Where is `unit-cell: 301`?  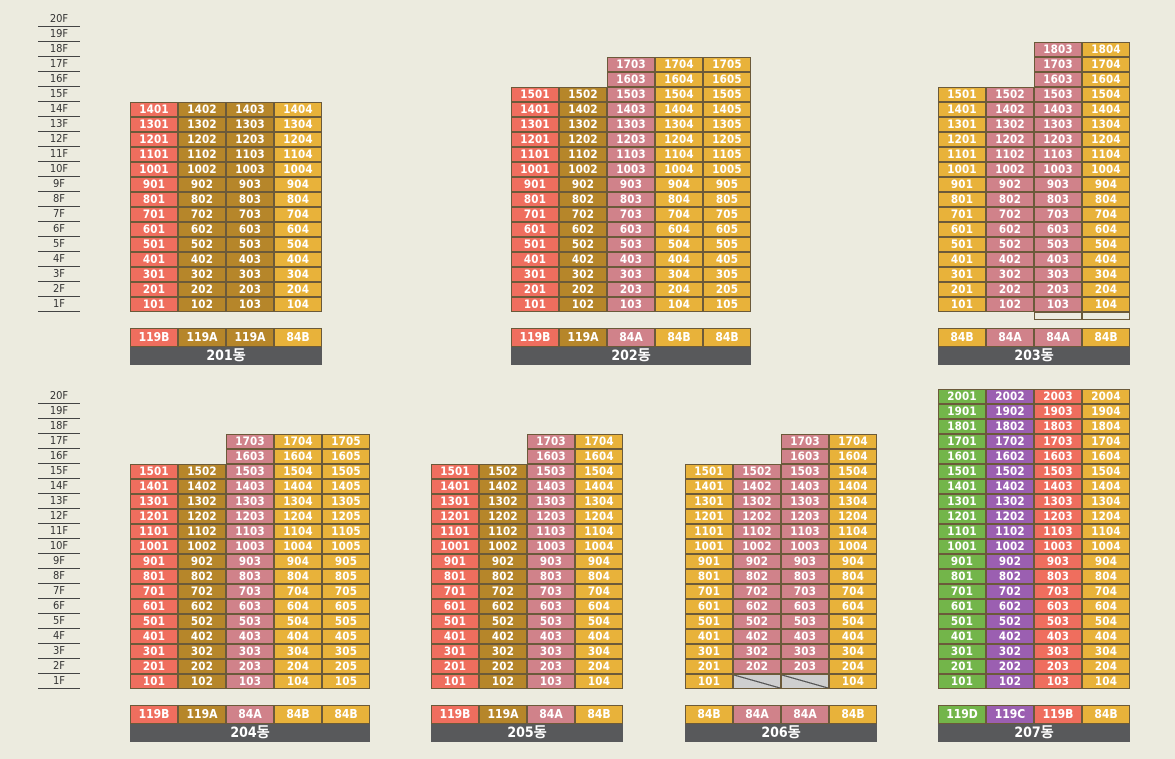 unit-cell: 301 is located at coordinates (154, 651).